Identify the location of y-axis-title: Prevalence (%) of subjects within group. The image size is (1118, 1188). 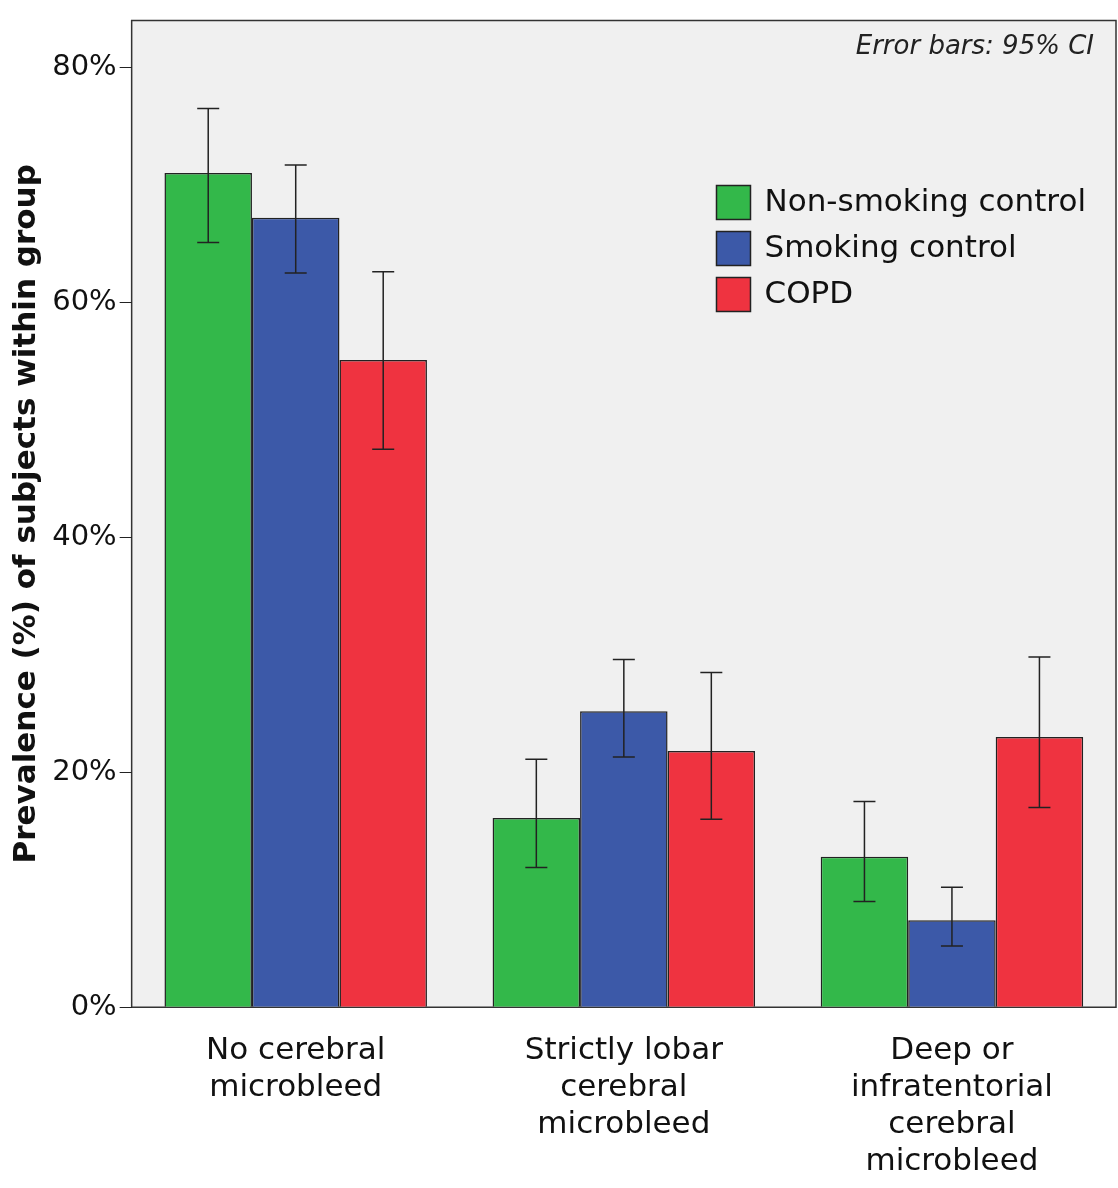
(23, 514).